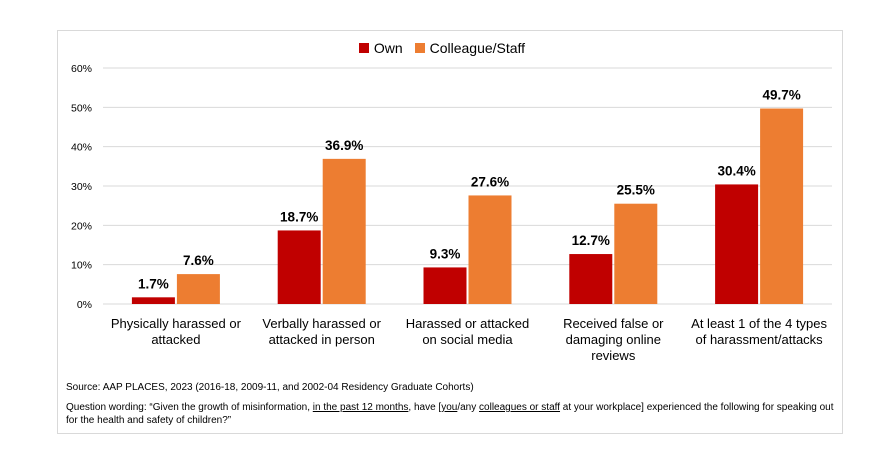 The image size is (884, 462). I want to click on y-tick-label: 50%, so click(81, 108).